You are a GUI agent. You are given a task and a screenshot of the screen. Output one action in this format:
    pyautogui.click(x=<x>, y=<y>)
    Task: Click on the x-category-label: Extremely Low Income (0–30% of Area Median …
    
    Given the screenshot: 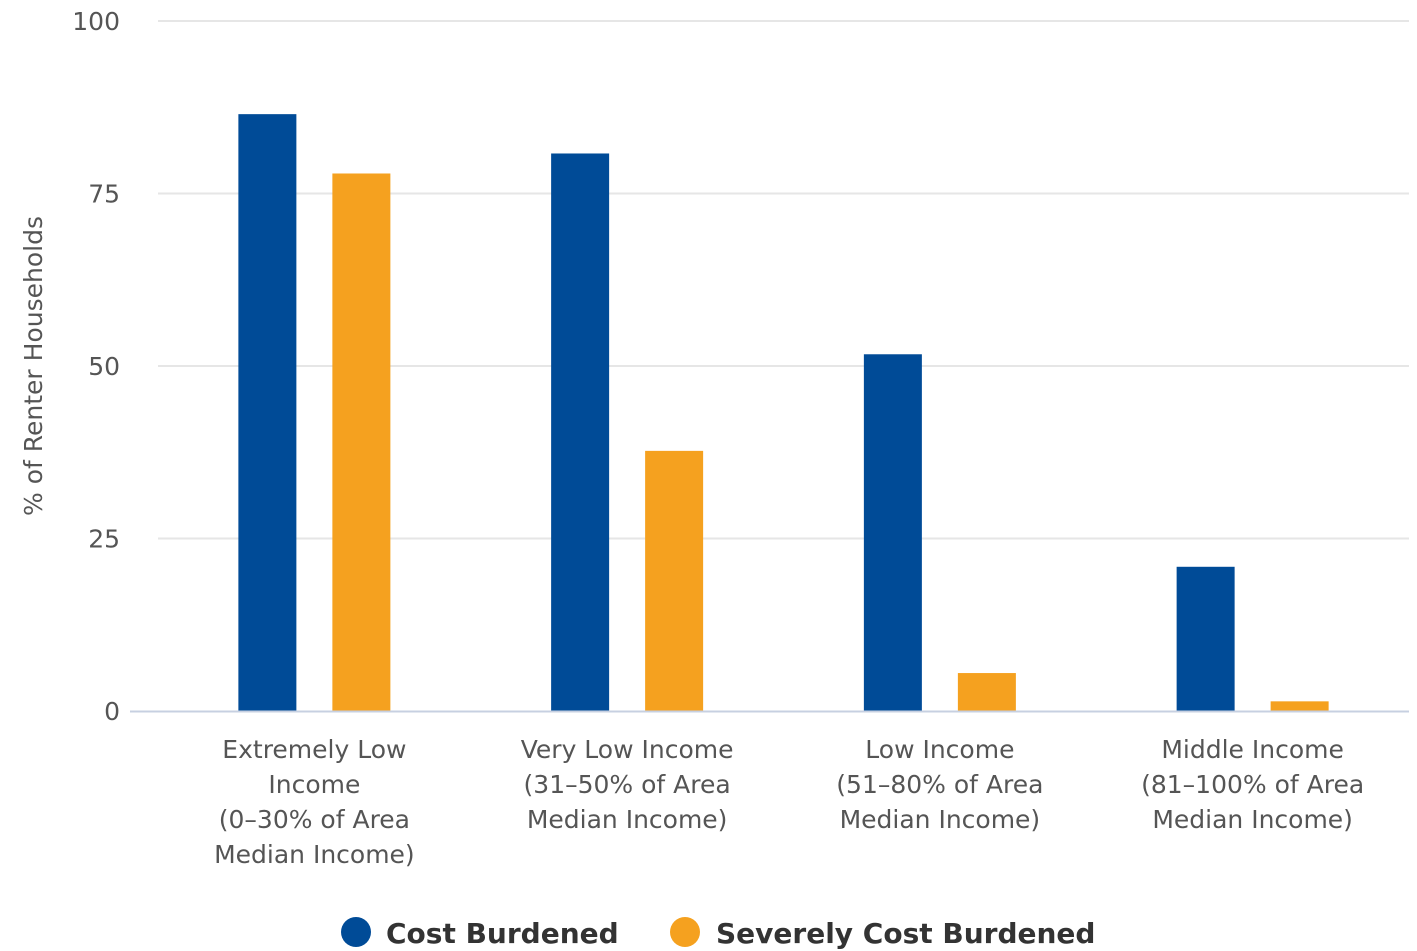 What is the action you would take?
    pyautogui.click(x=314, y=802)
    